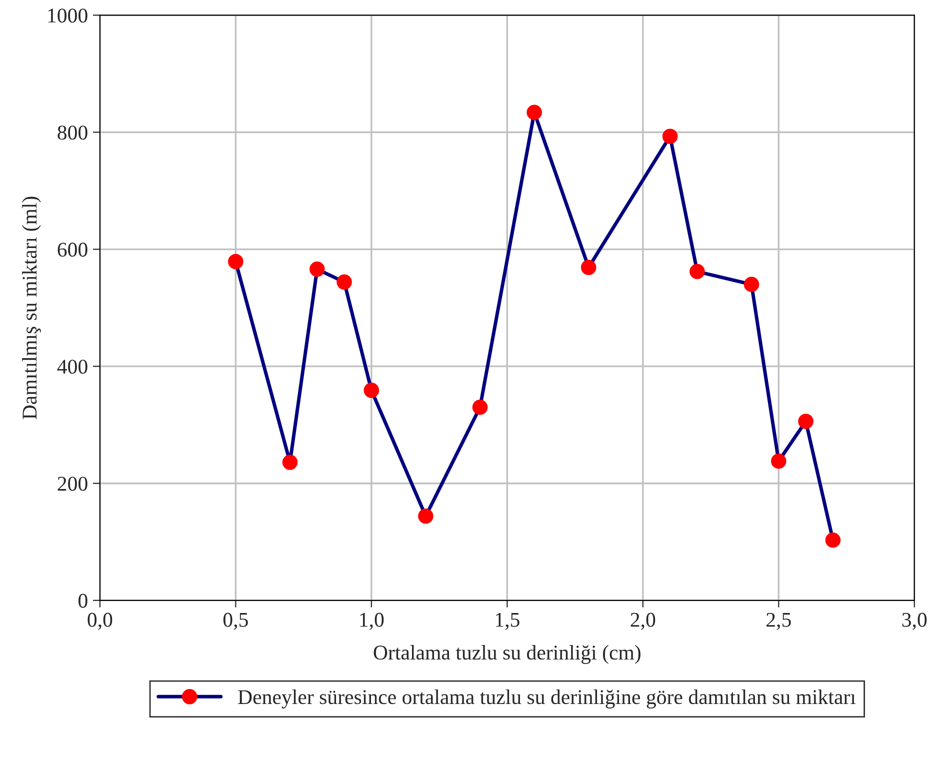 The width and height of the screenshot is (934, 760). What do you see at coordinates (31, 308) in the screenshot?
I see `y-axis-title: Damıtılmış su miktarı (ml)` at bounding box center [31, 308].